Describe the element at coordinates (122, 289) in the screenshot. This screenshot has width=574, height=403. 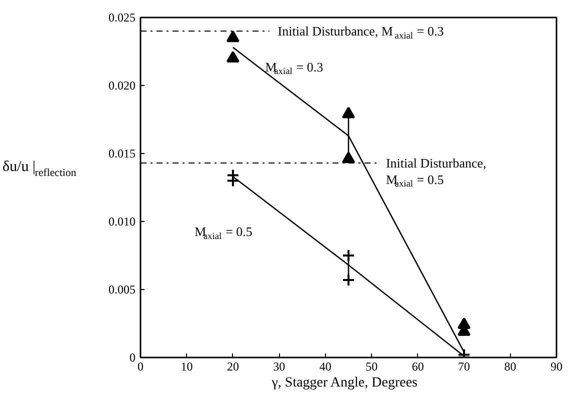
I see `y-tick-label: 0.005` at that location.